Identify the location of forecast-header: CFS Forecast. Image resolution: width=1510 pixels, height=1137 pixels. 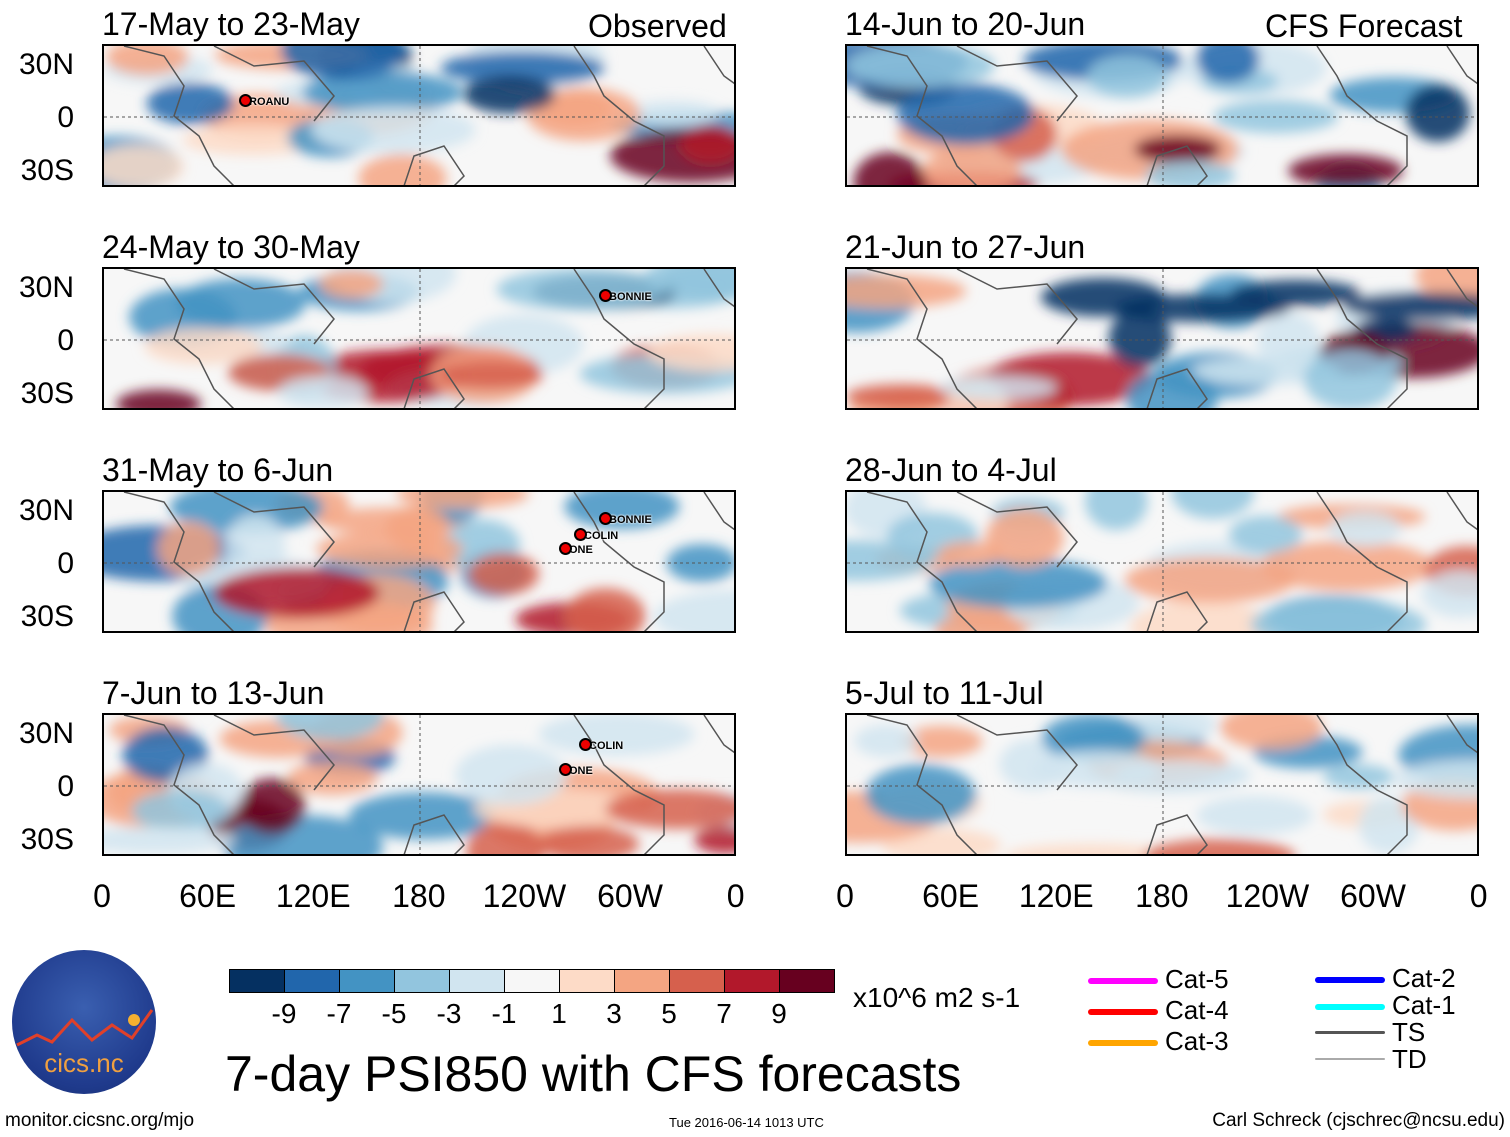
(1364, 26).